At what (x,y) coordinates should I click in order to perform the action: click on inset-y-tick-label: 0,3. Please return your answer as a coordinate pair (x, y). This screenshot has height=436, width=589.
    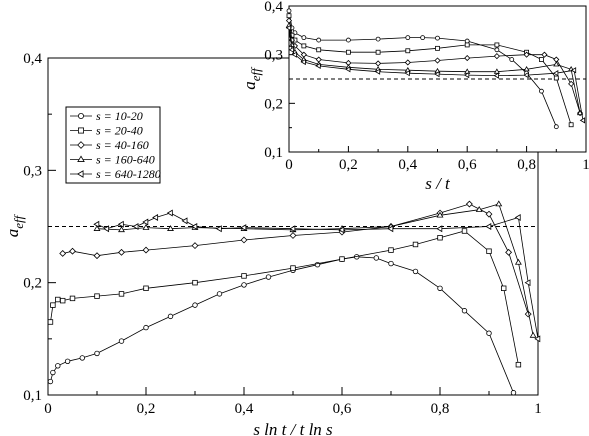
    Looking at the image, I should click on (273, 56).